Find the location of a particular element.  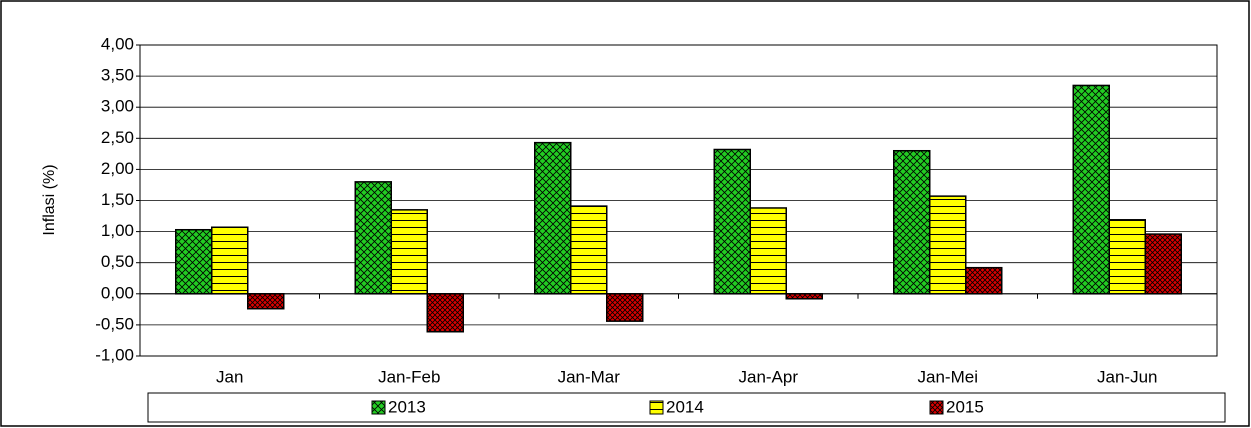

y-tick-label: 2,00 is located at coordinates (117, 168).